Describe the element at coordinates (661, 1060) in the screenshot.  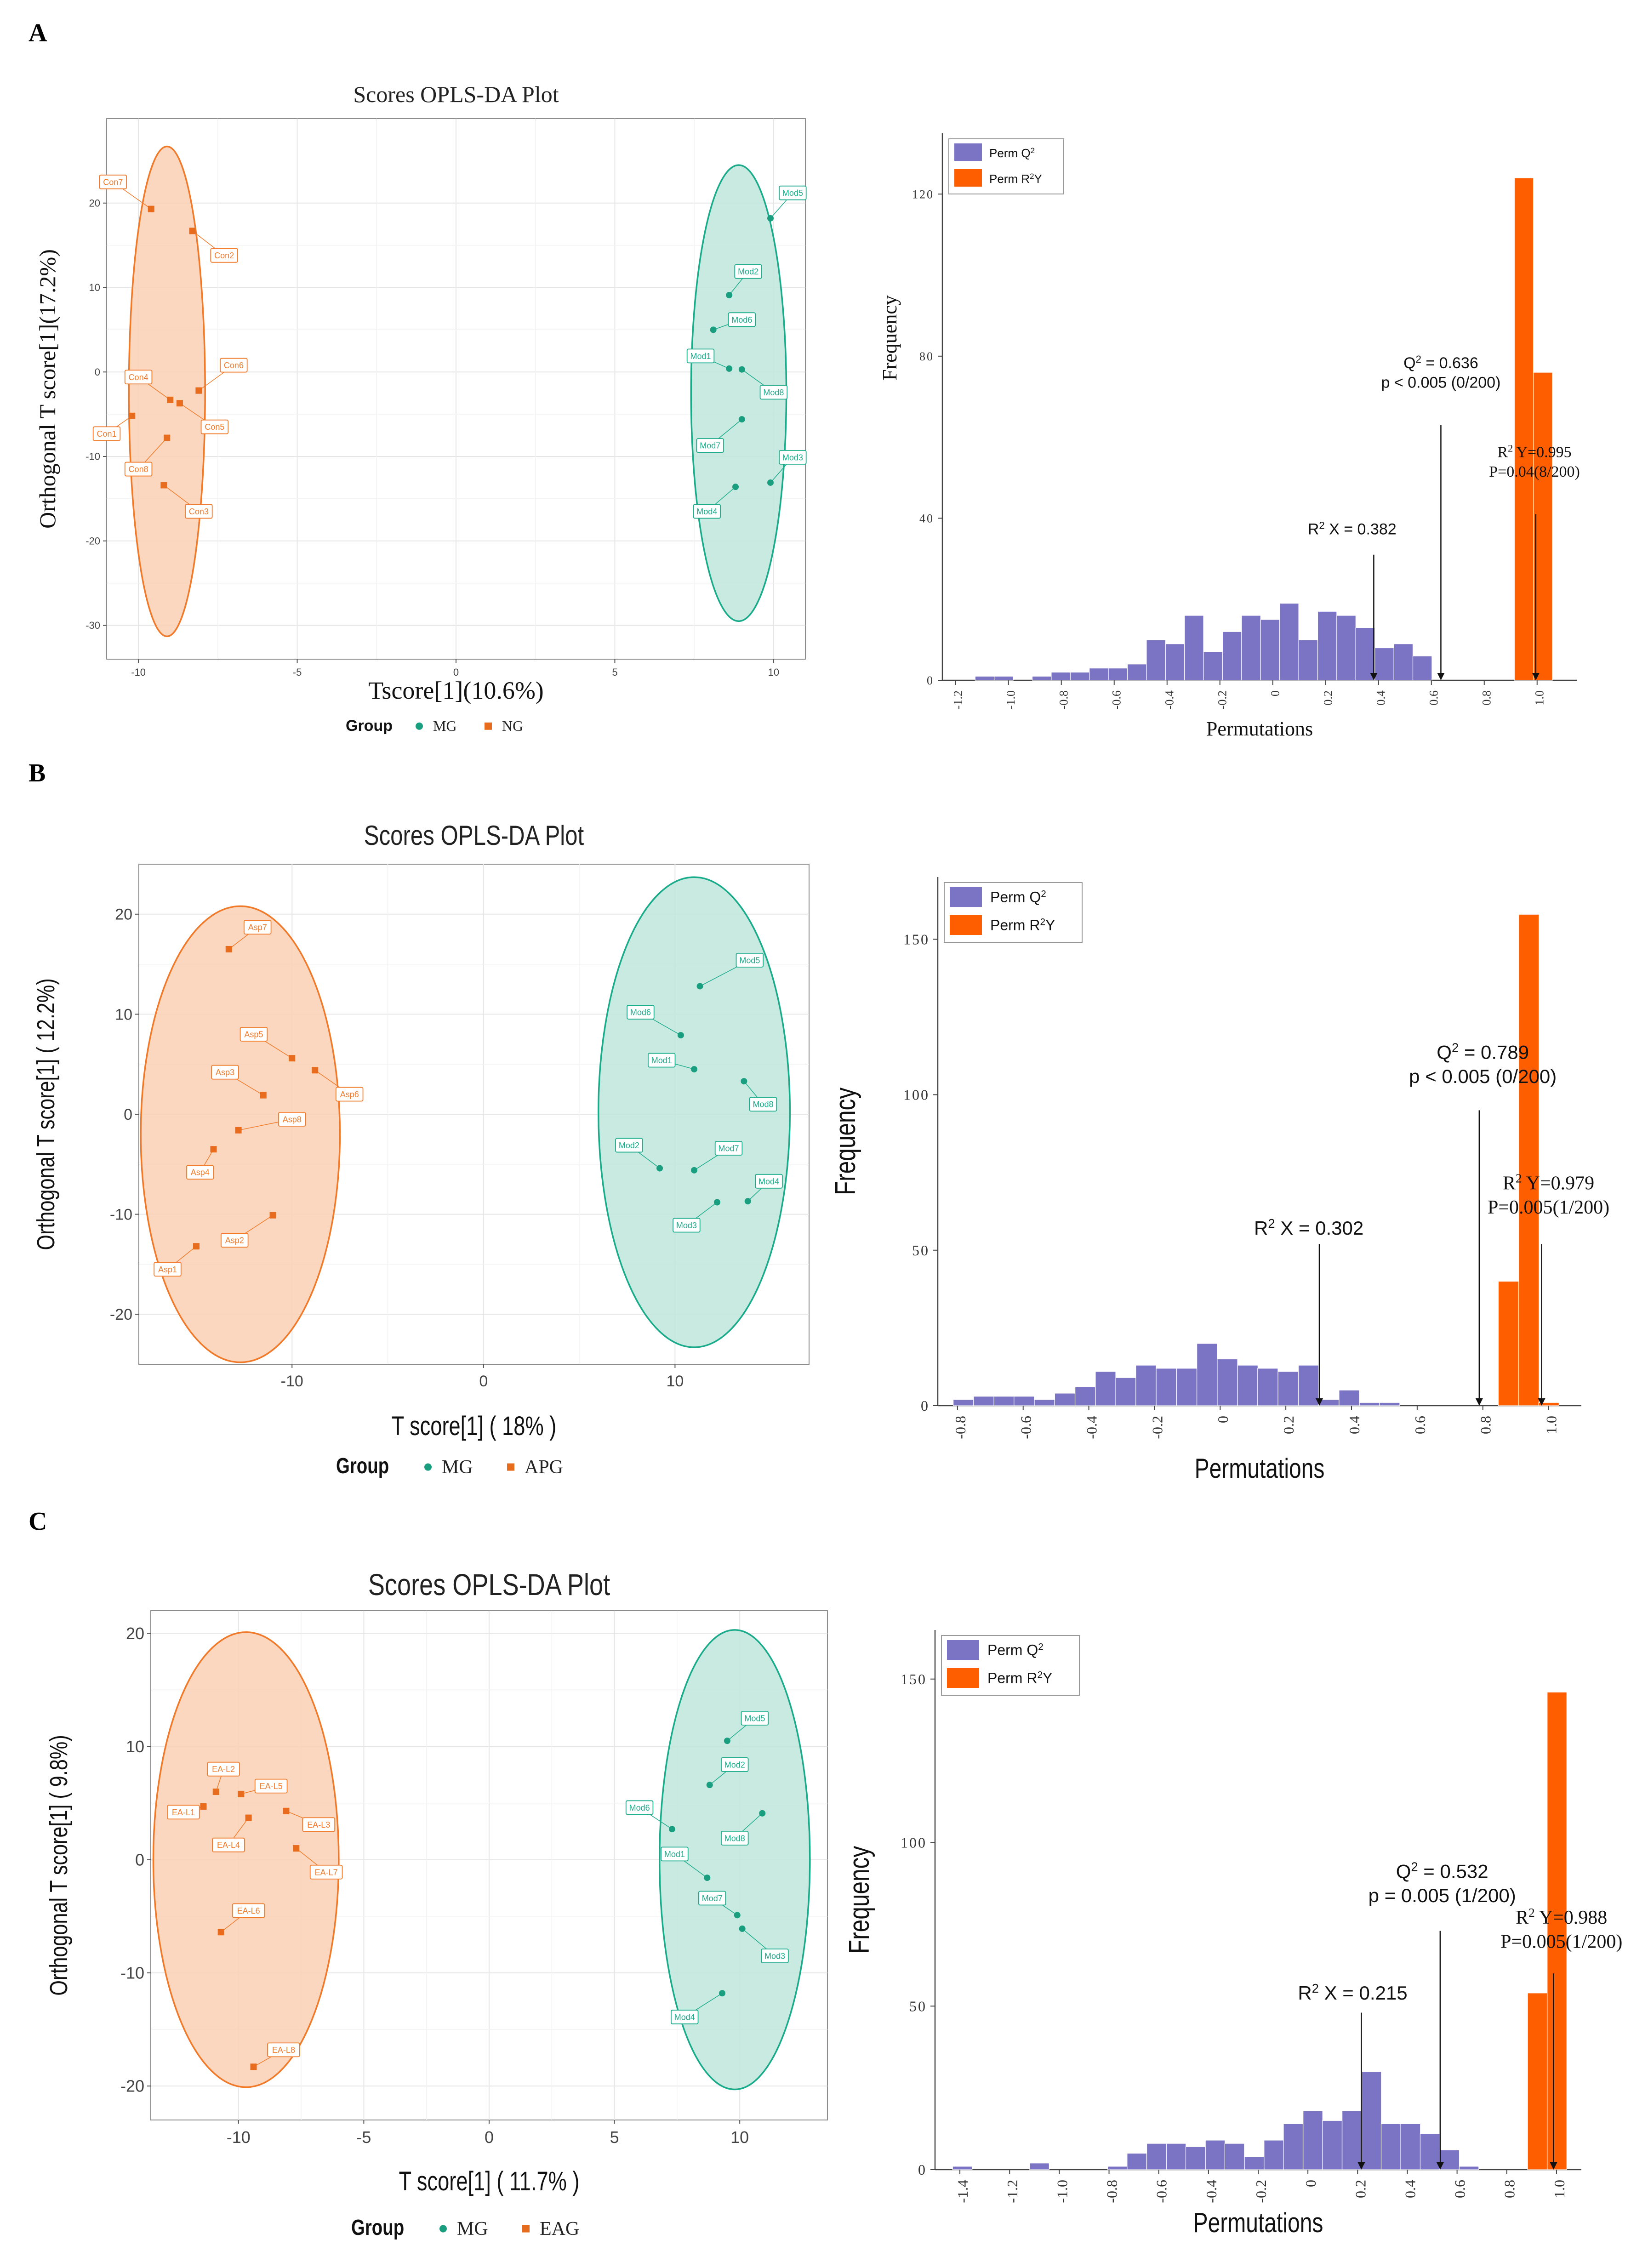
I see `point-label: Mod1` at that location.